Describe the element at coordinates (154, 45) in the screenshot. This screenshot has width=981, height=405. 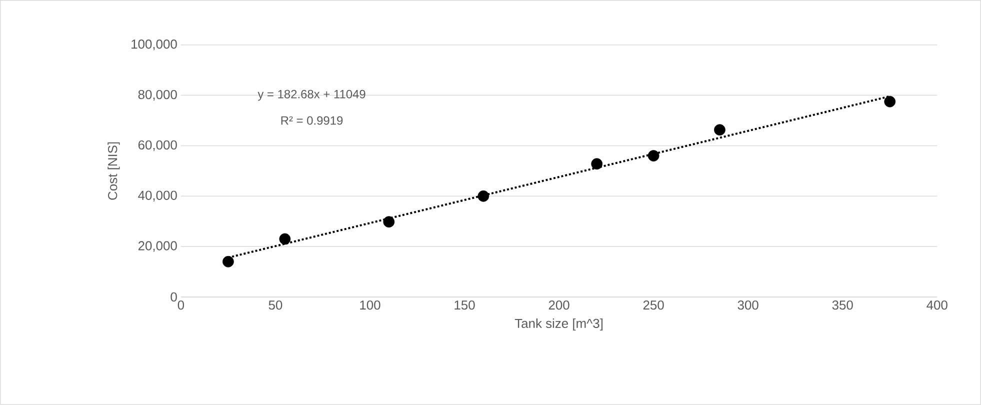
I see `y-tick-label: 100,000` at that location.